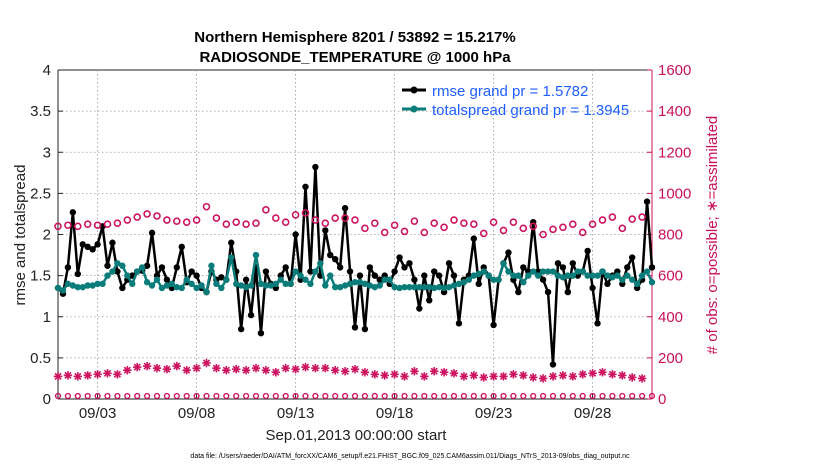 The image size is (830, 470). I want to click on y2-tick-label: 1600, so click(674, 70).